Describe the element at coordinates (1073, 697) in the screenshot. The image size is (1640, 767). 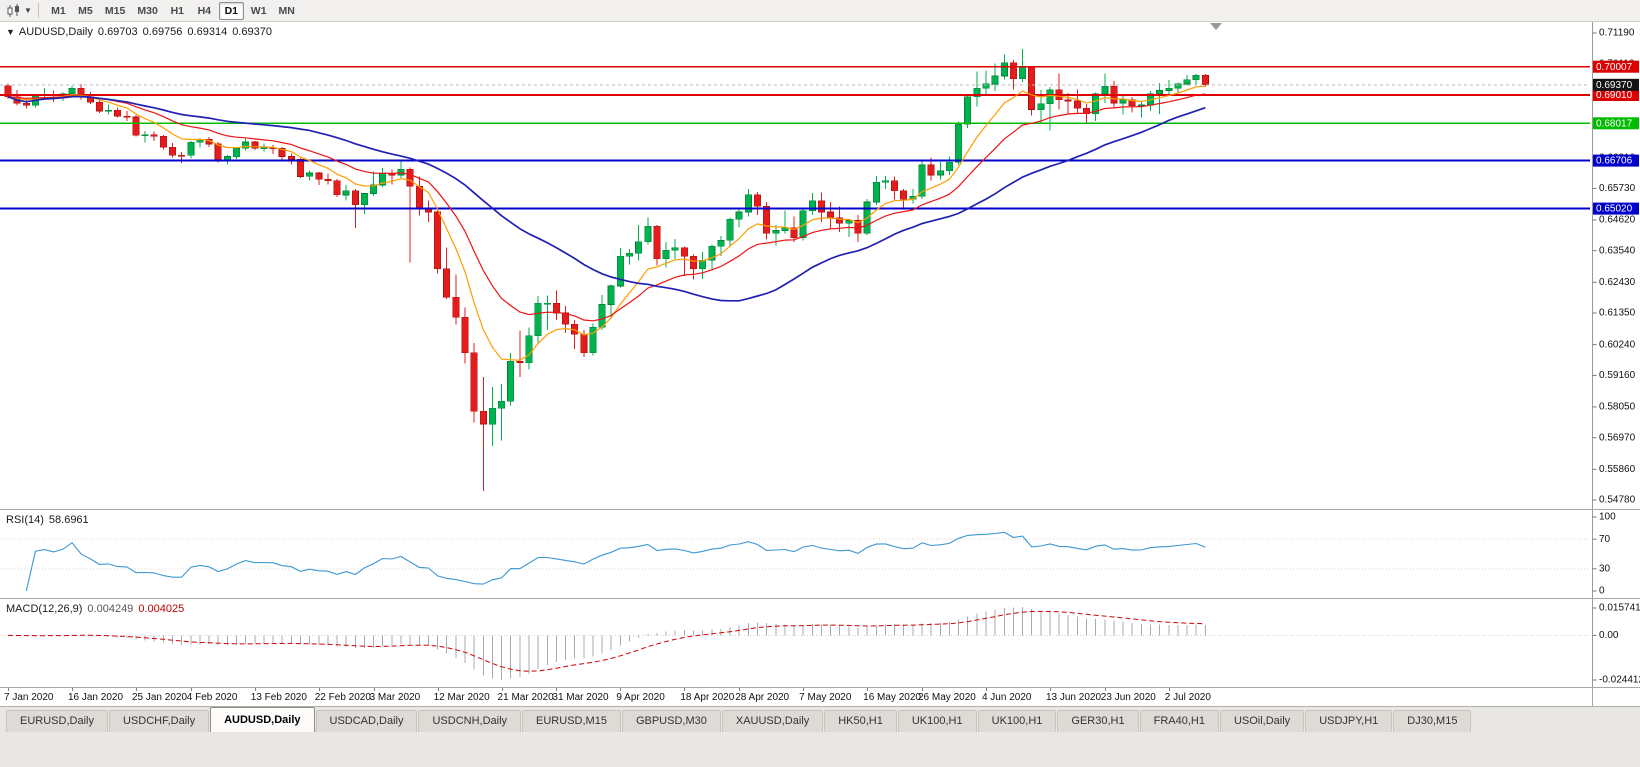
I see `time-axis-label: 13 Jun 2020` at that location.